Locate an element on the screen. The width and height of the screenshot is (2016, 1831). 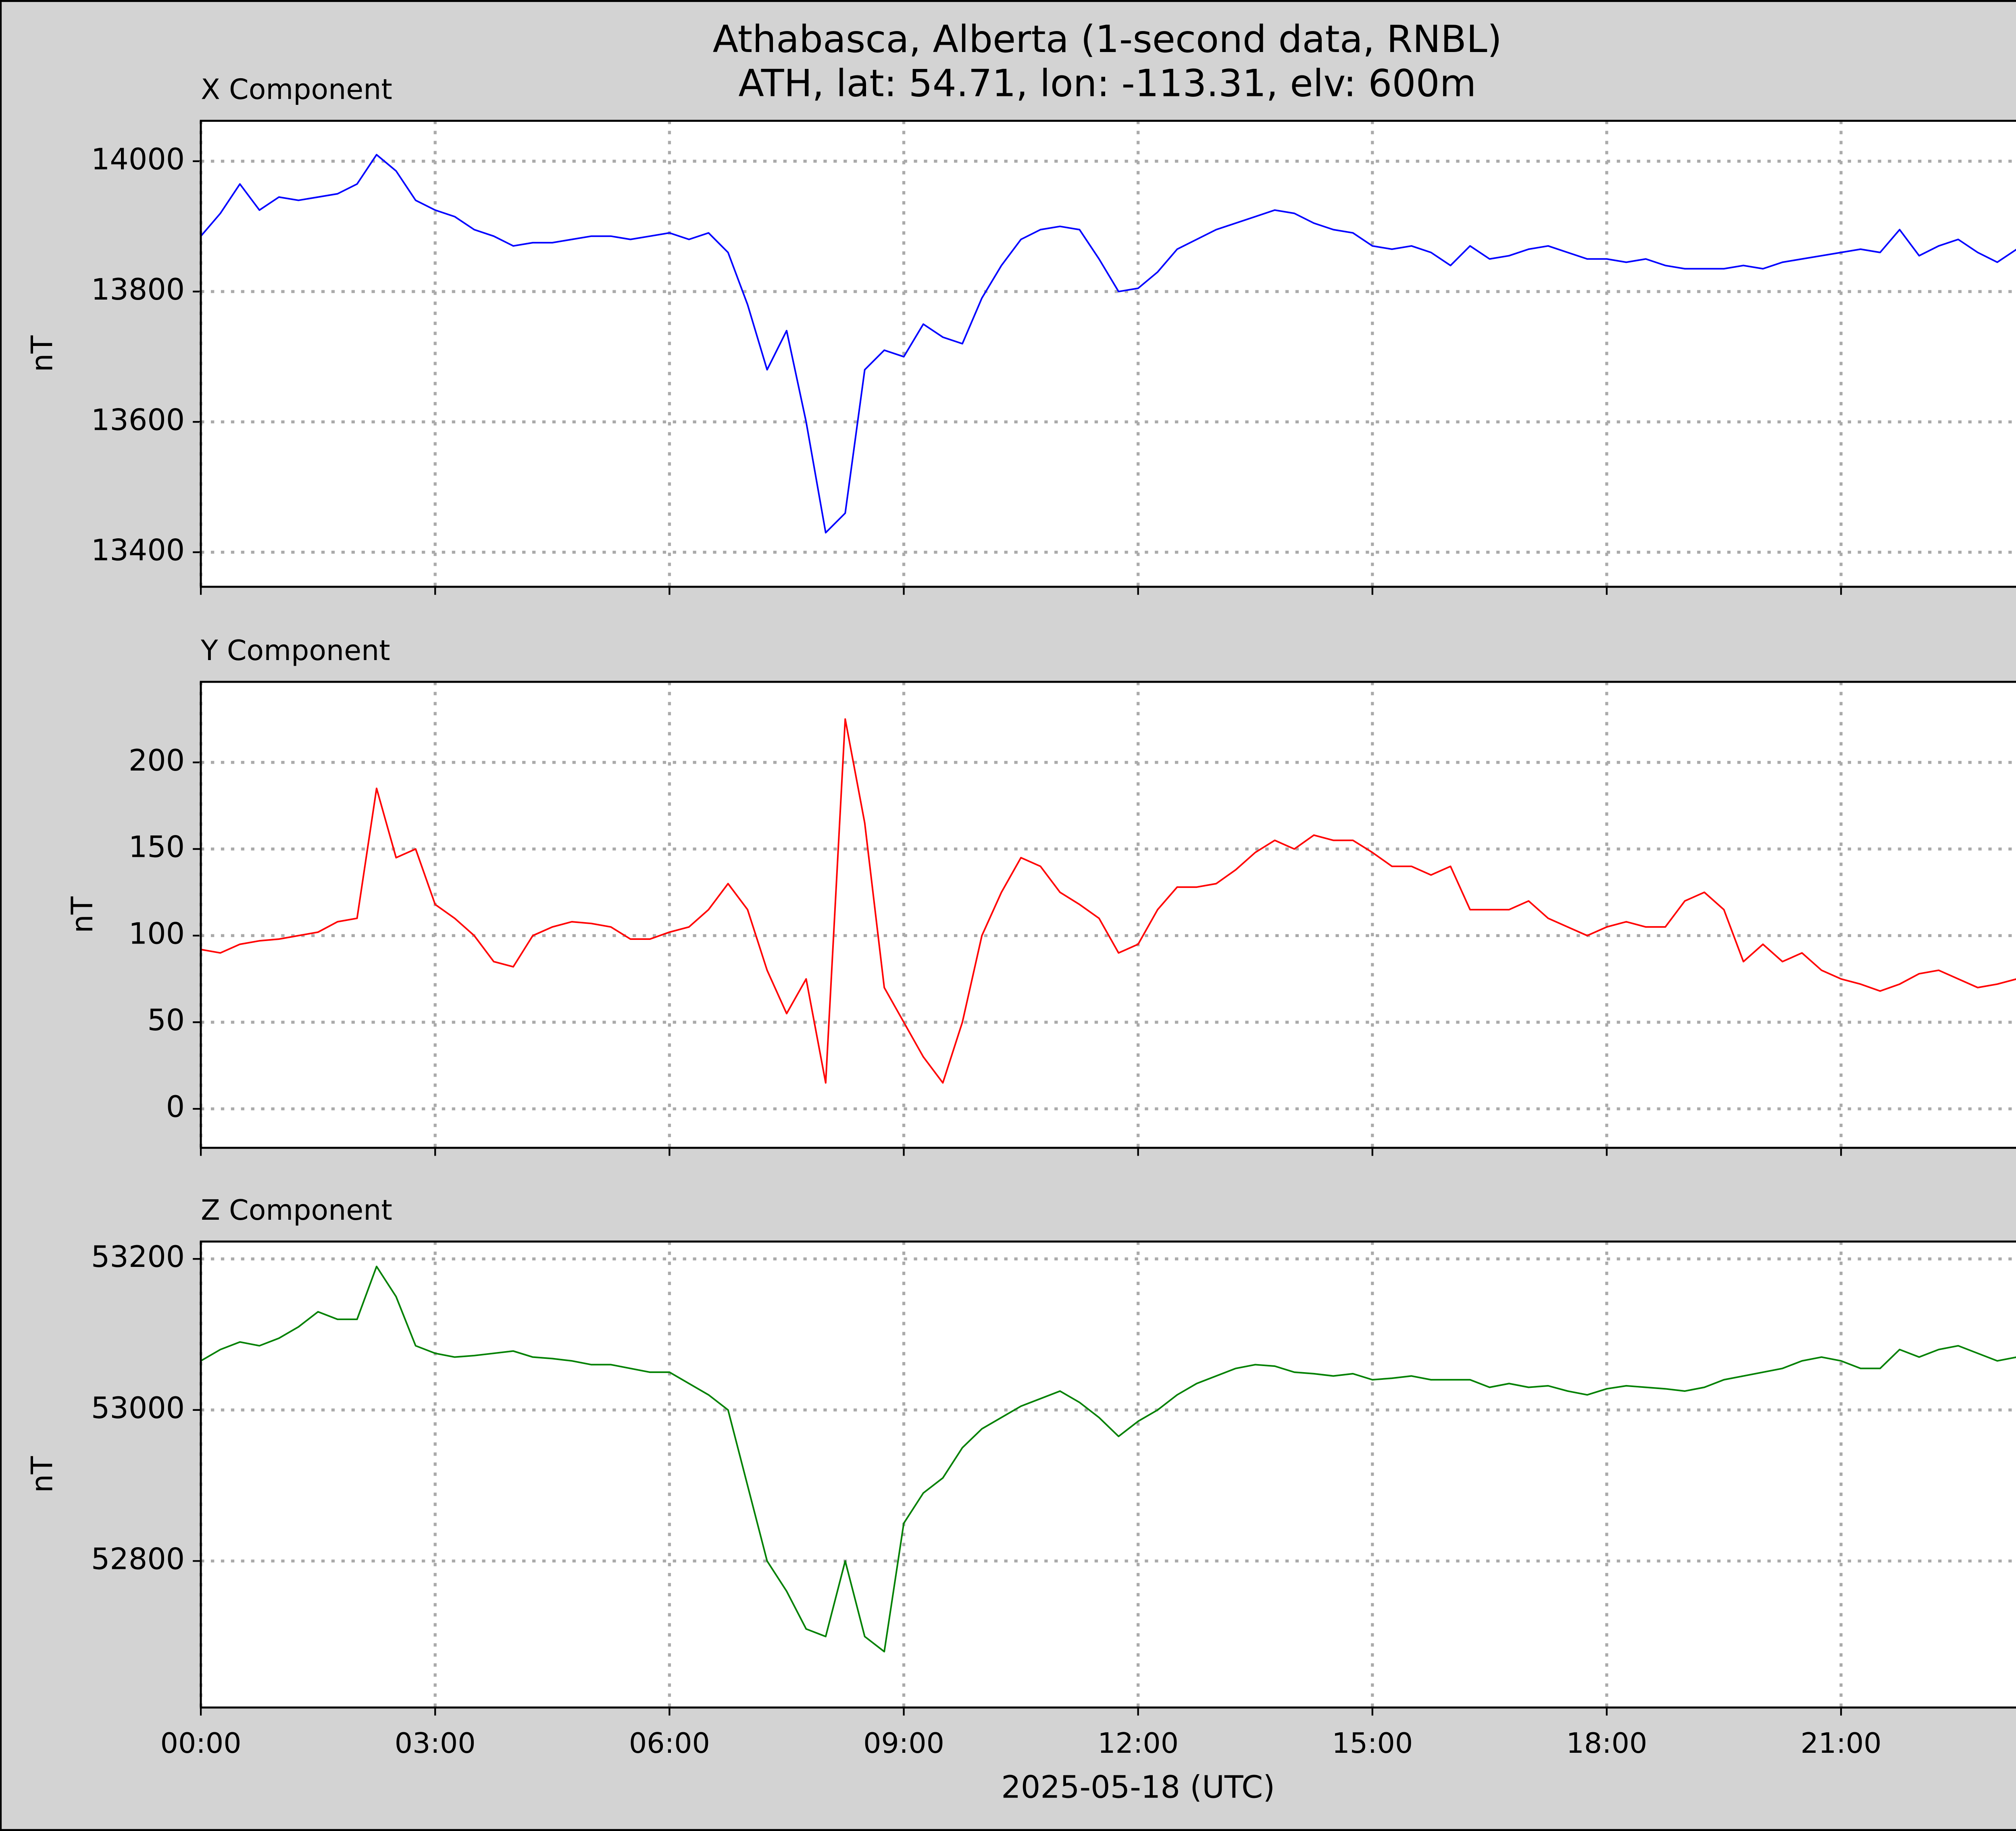
figure-title: Athabasca, Alberta (1-second data, RNBL) is located at coordinates (1107, 39).